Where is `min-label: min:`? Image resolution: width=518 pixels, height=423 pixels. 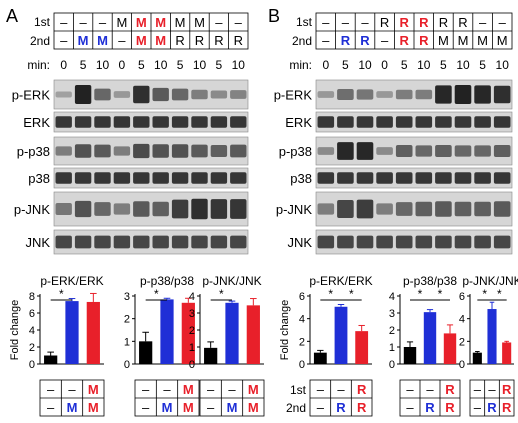
min-label: min: is located at coordinates (38, 65).